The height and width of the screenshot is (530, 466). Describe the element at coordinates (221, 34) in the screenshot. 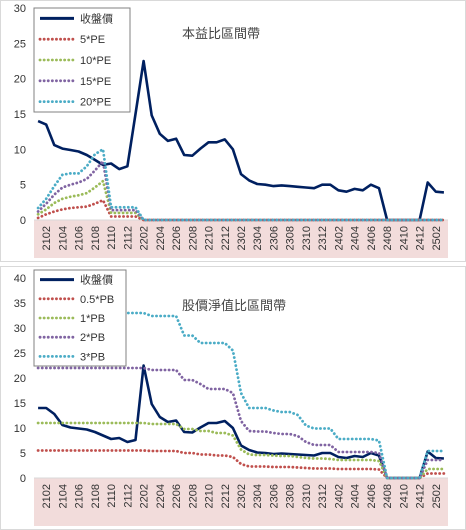

I see `chart-title: 本益比區間帶` at that location.